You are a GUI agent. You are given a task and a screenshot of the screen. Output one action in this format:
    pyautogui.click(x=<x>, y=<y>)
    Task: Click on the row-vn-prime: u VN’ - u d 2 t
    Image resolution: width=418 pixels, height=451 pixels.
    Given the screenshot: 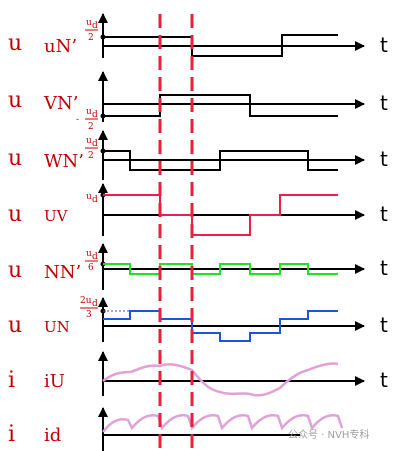 What is the action you would take?
    pyautogui.click(x=198, y=101)
    